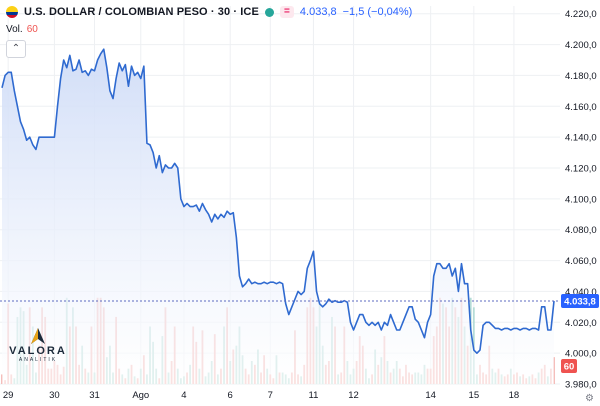  I want to click on time-tick-label: 15, so click(474, 395).